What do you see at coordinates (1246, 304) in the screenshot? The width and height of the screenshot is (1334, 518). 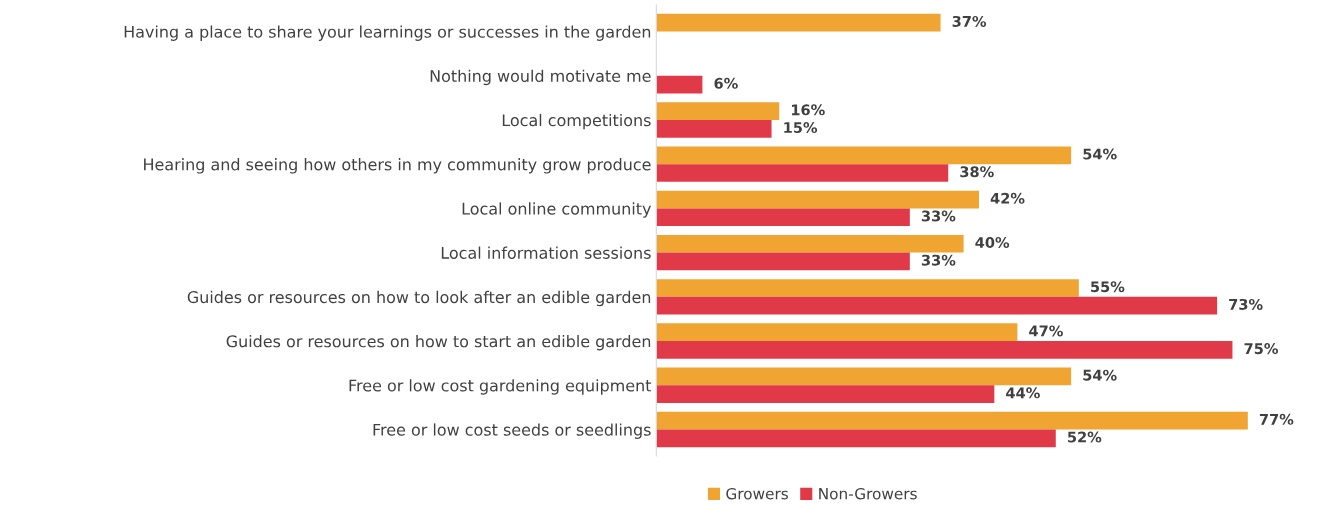 I see `data-label: 73%` at bounding box center [1246, 304].